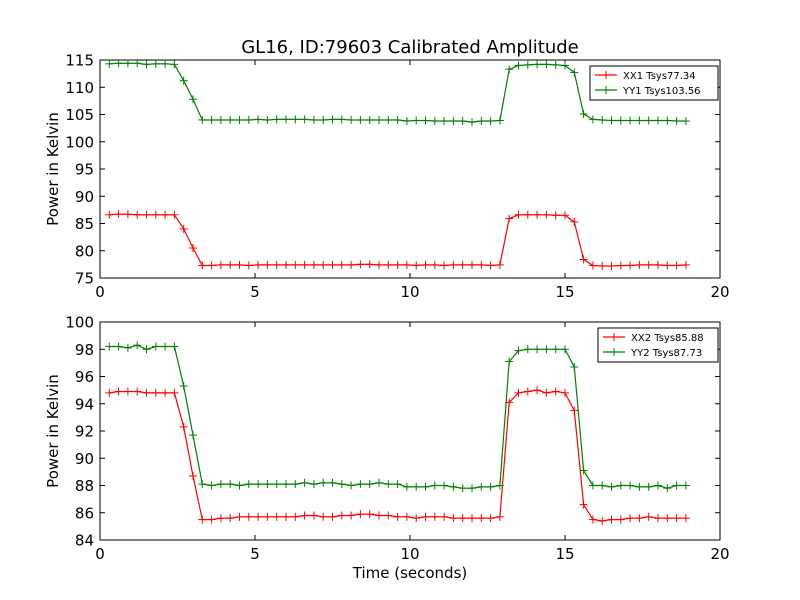  I want to click on legend-item: XX2 Tsys85.88, so click(653, 338).